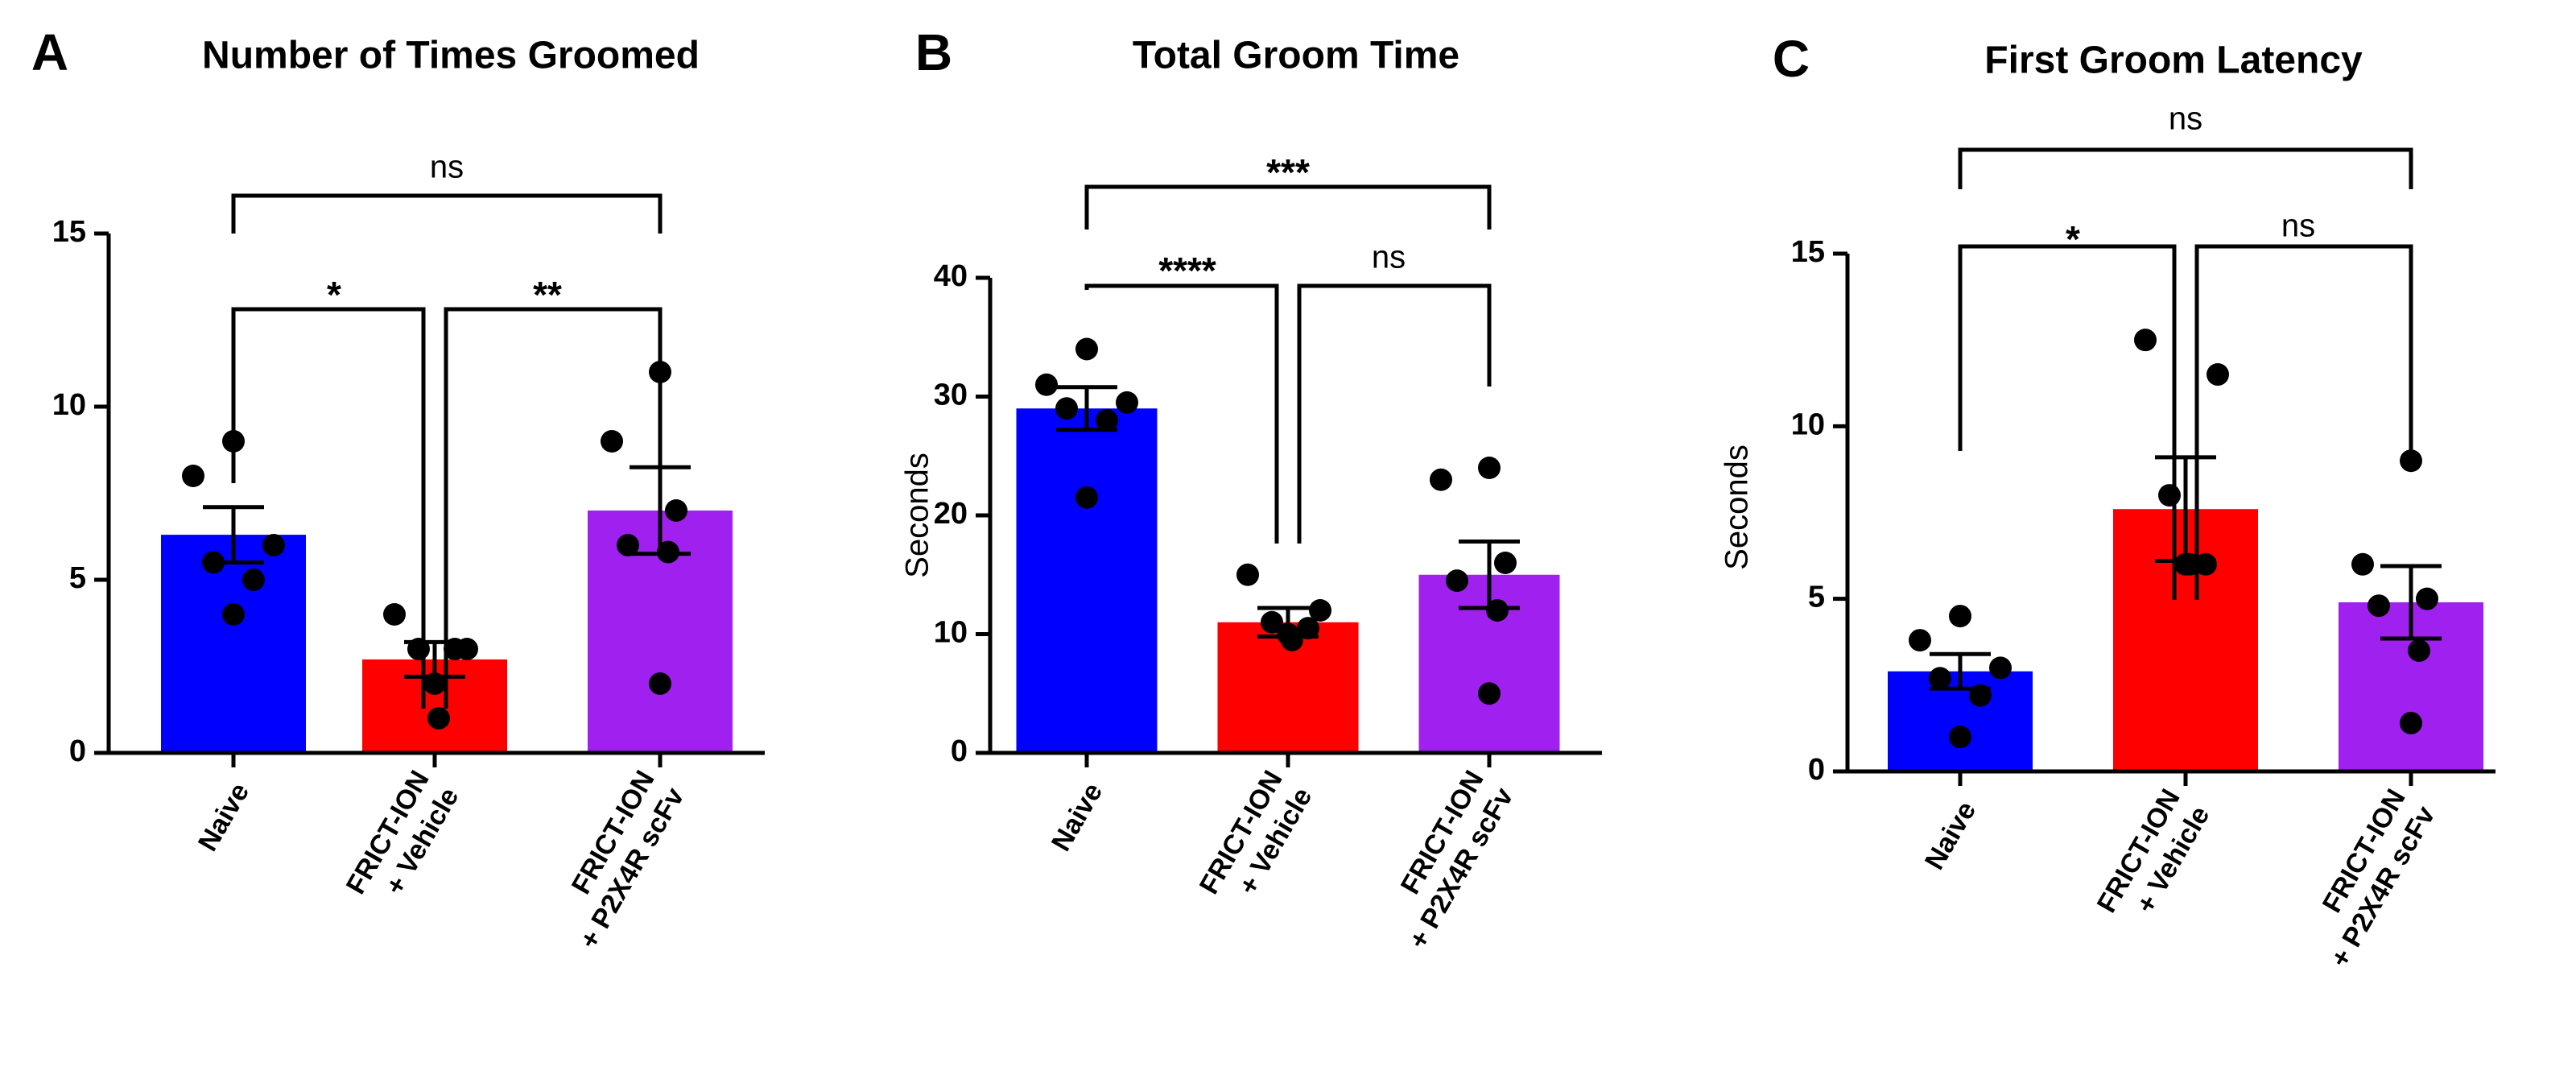  Describe the element at coordinates (951, 395) in the screenshot. I see `y-tick-label: 30` at that location.